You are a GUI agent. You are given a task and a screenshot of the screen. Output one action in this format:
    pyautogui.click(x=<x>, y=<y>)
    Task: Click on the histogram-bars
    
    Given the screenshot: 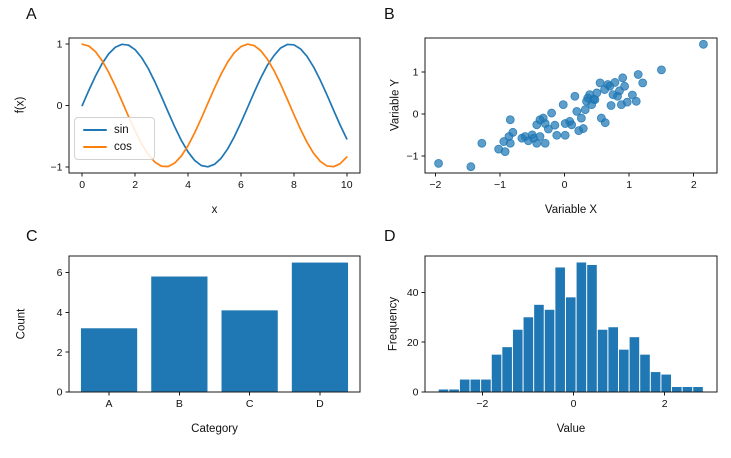 What is the action you would take?
    pyautogui.click(x=570, y=327)
    